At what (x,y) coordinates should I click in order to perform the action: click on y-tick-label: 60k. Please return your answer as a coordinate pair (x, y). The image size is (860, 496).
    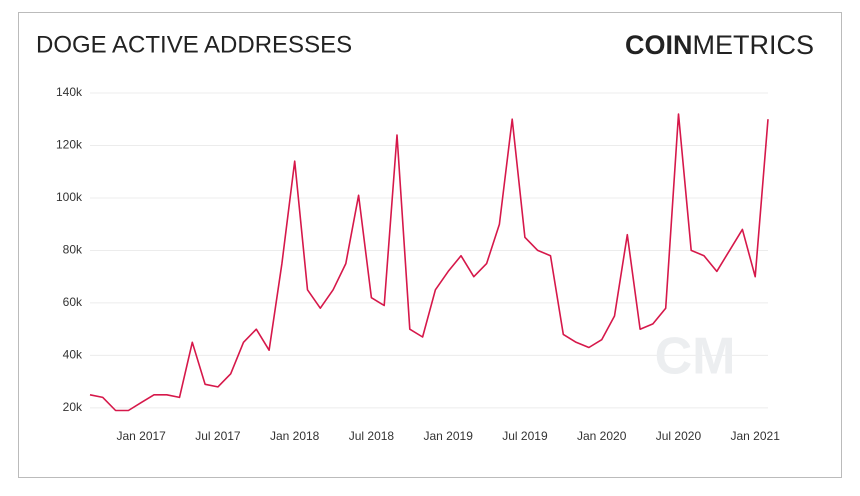
    Looking at the image, I should click on (73, 302).